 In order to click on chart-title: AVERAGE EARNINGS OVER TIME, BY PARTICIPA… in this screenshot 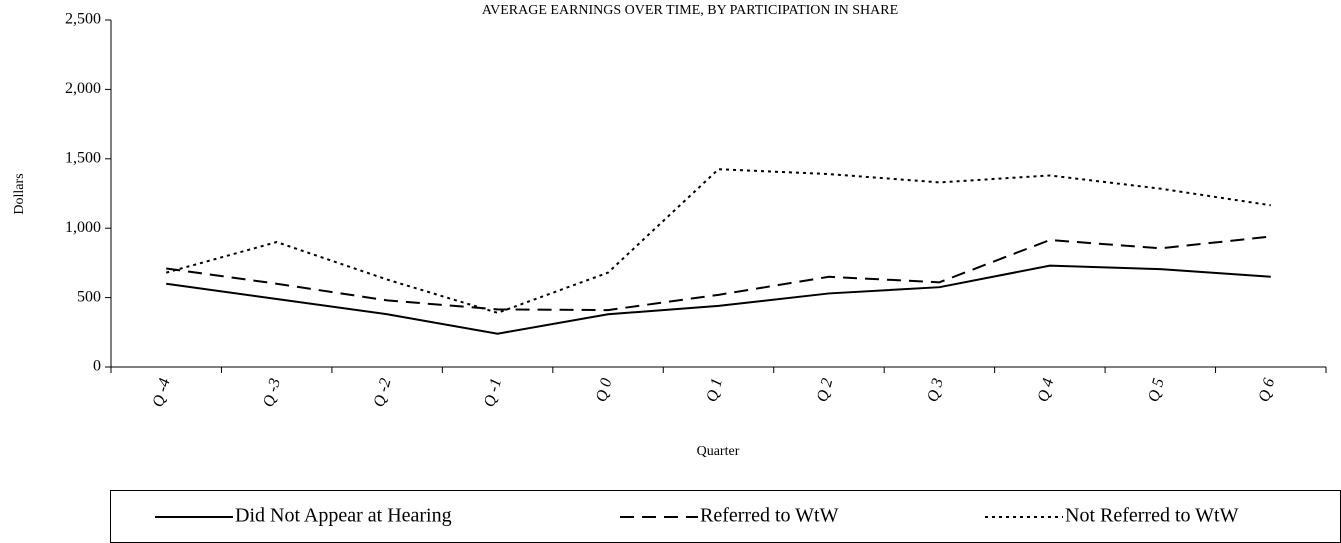, I will do `click(690, 10)`.